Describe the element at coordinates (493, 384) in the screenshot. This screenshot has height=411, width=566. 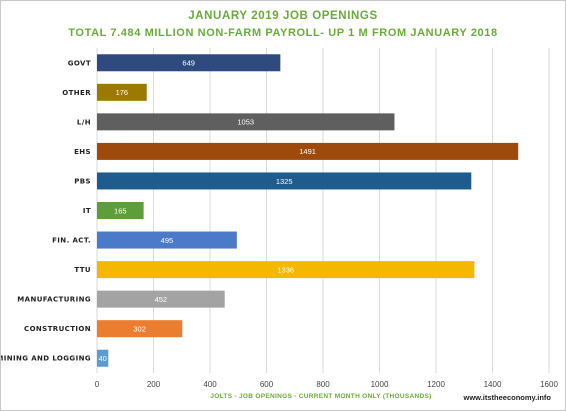
I see `x-tick-label: 1400` at that location.